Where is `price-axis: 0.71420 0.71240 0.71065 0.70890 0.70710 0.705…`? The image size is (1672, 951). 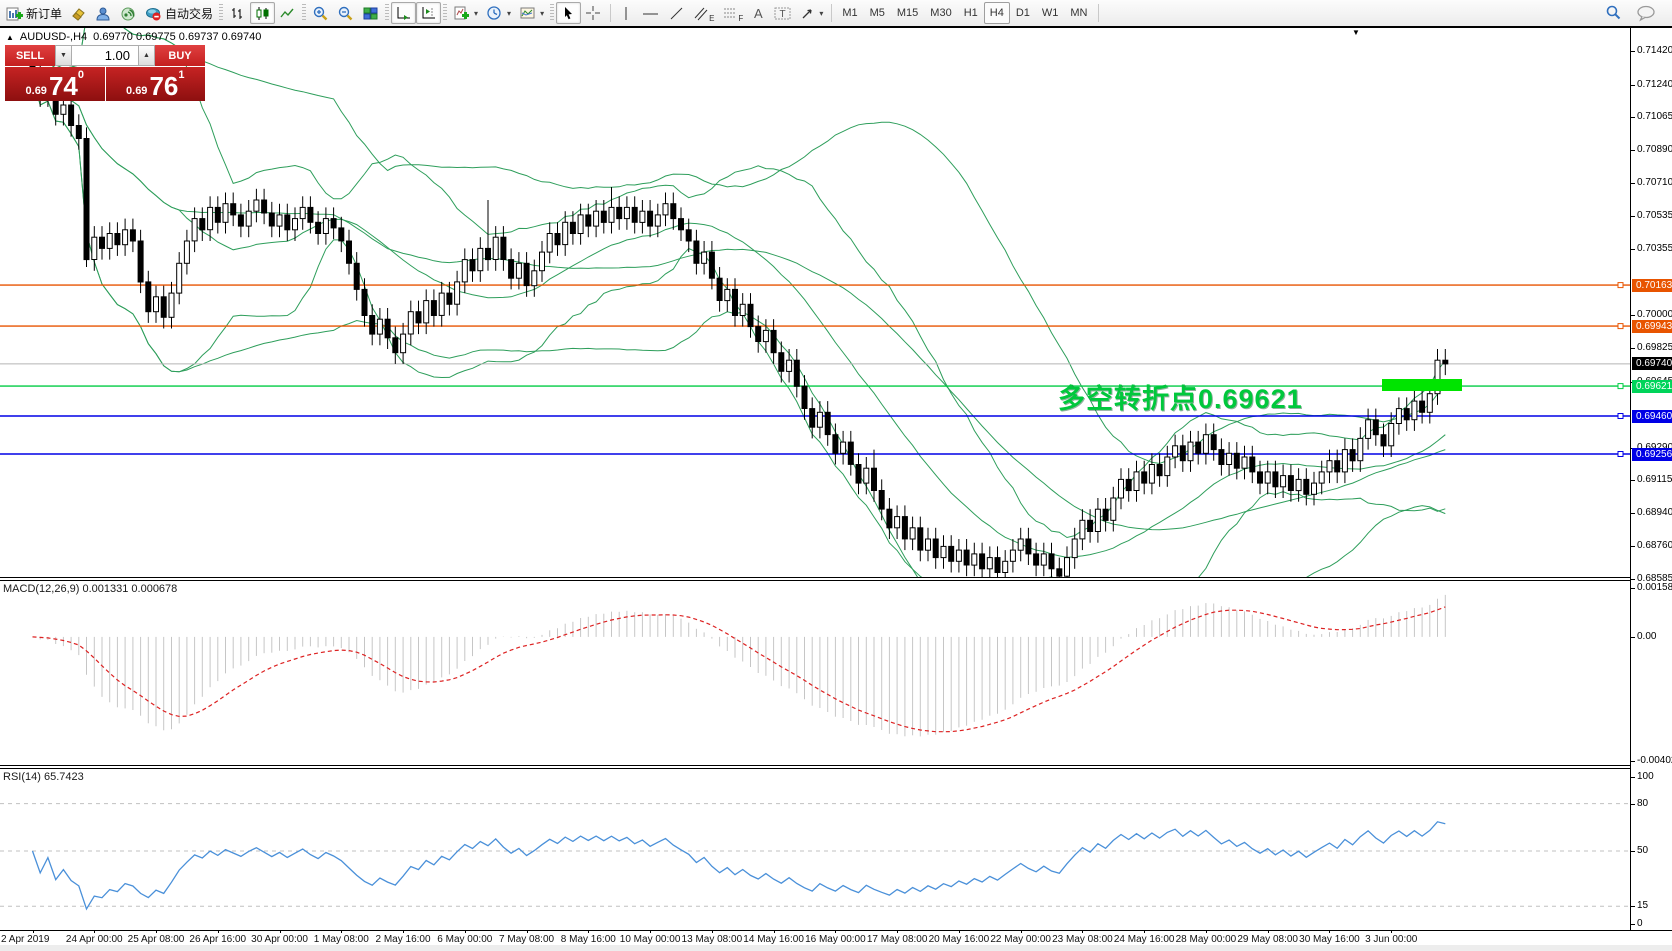
price-axis: 0.71420 0.71240 0.71065 0.70890 0.70710 0.705… is located at coordinates (1651, 479).